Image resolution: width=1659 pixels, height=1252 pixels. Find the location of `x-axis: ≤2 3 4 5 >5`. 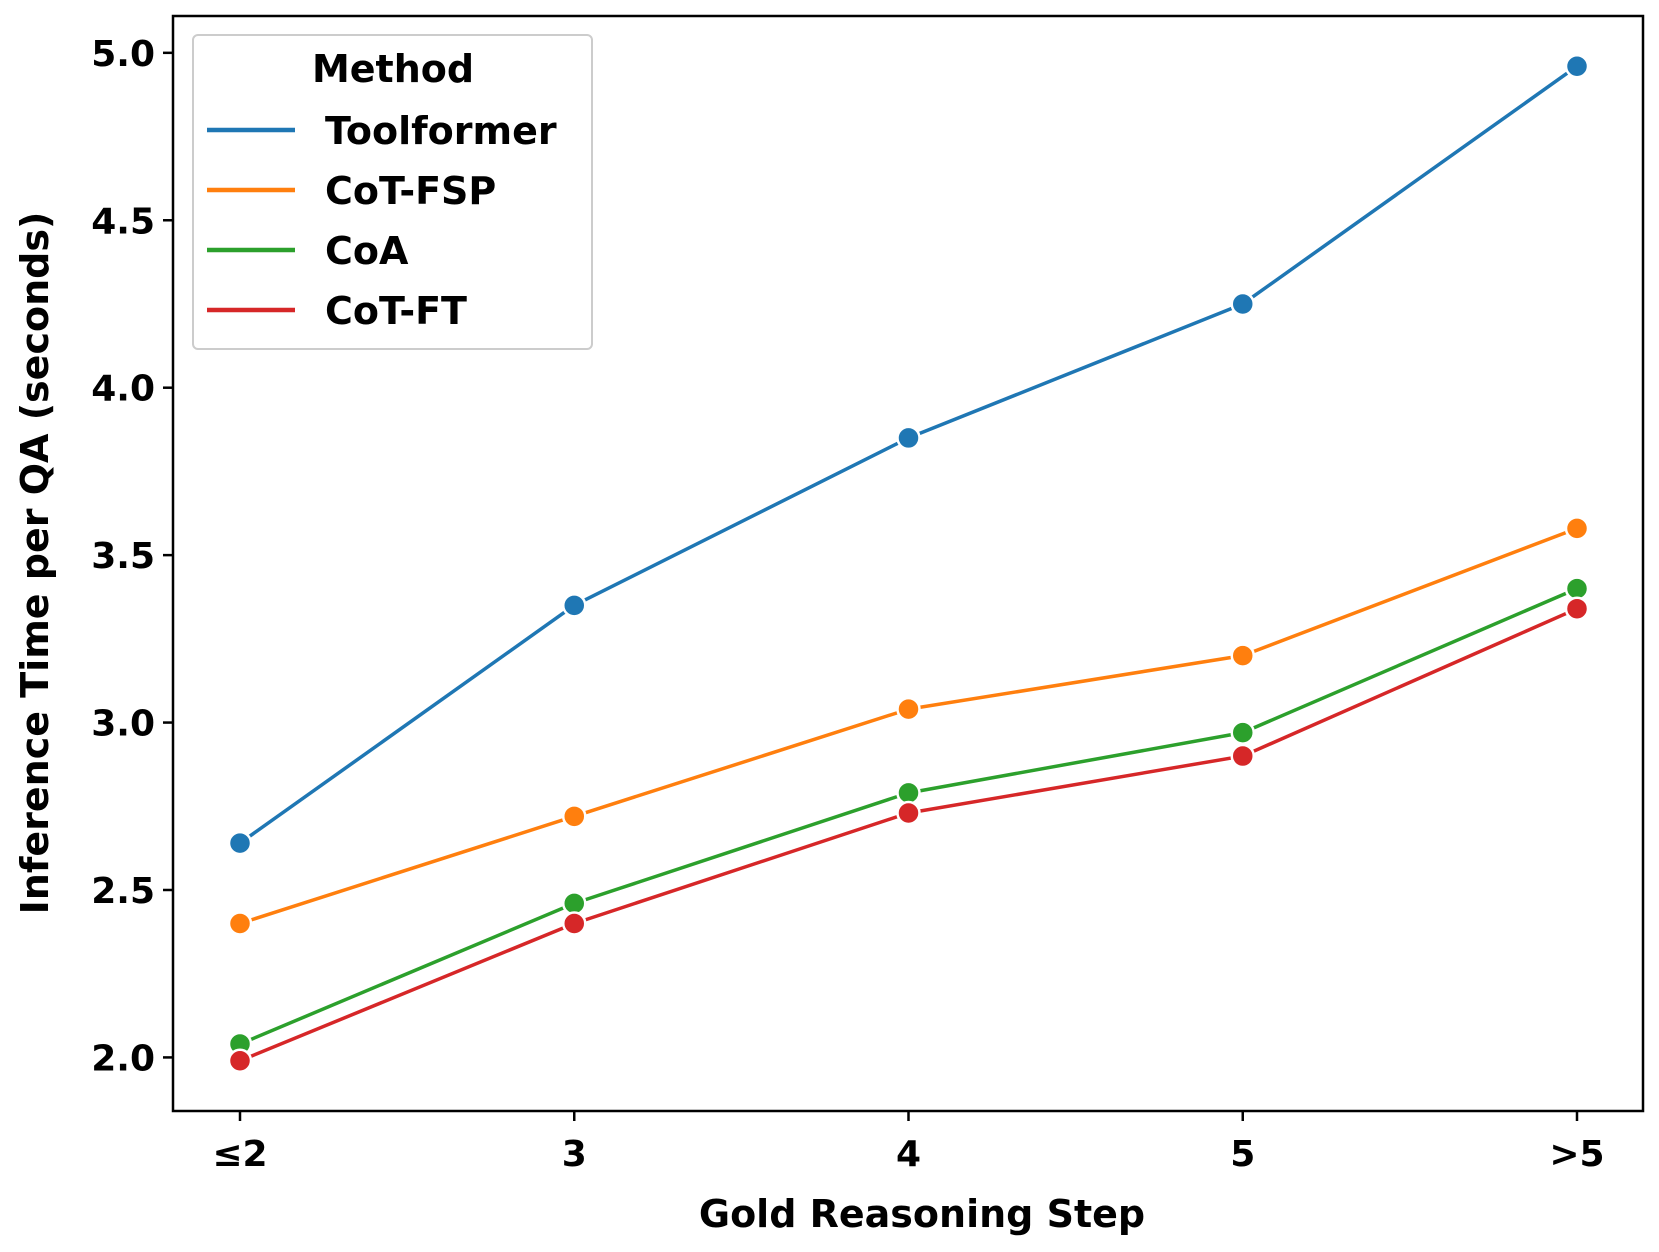

x-axis: ≤2 3 4 5 >5 is located at coordinates (908, 1143).